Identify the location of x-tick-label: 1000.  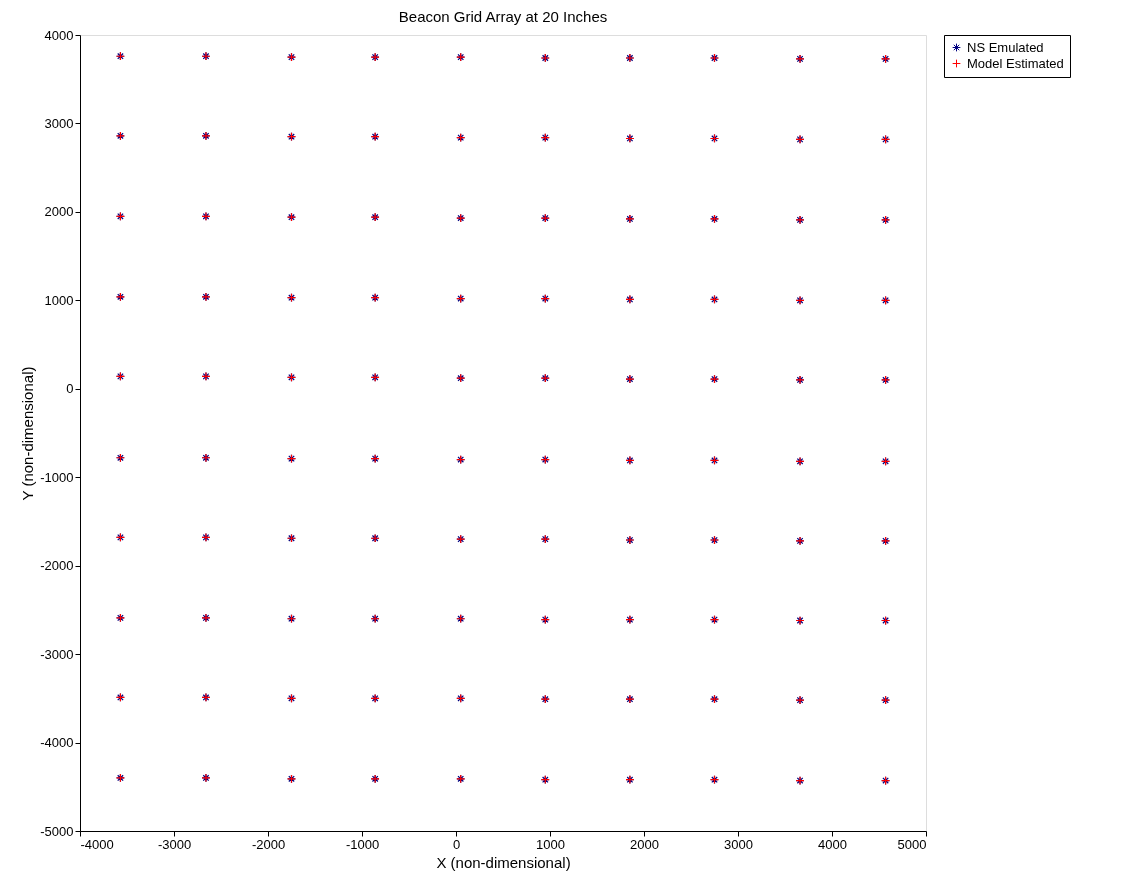
(550, 844).